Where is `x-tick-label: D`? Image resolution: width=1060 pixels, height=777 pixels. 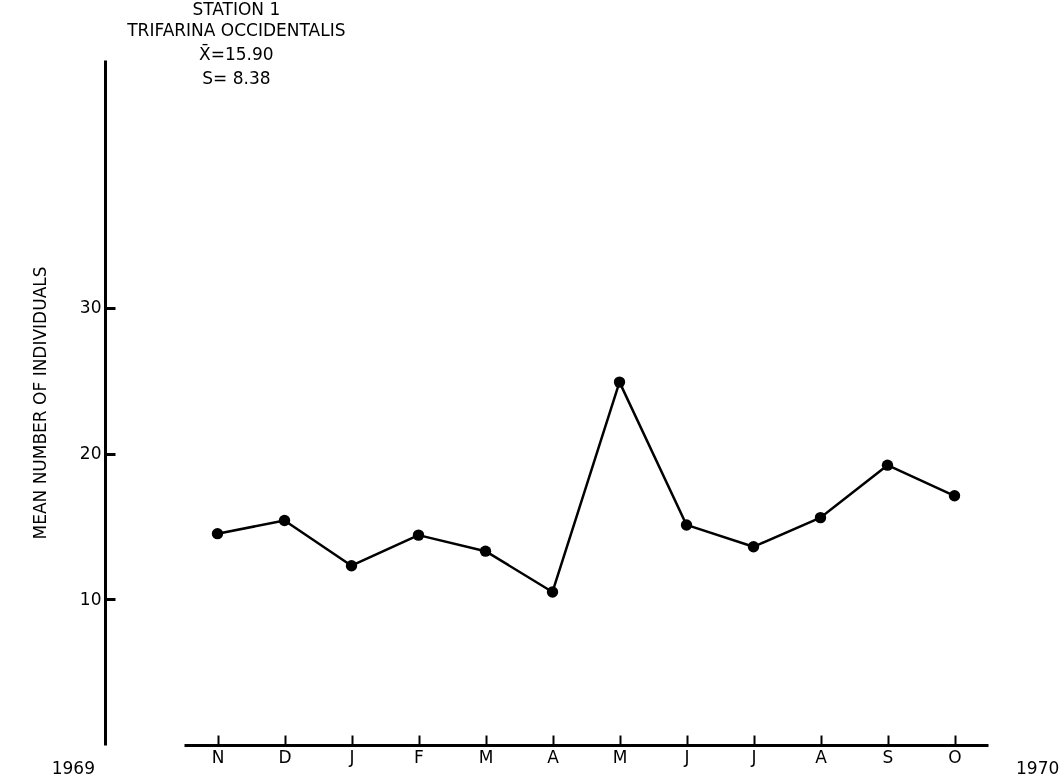
x-tick-label: D is located at coordinates (285, 756).